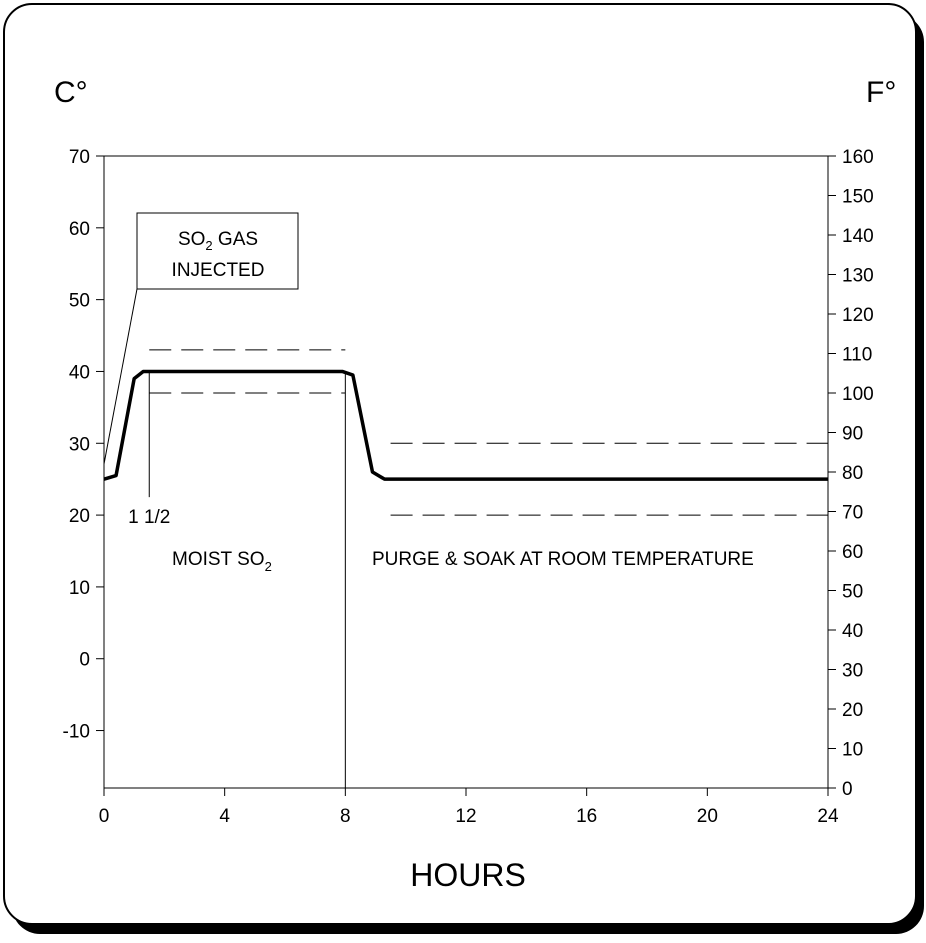  What do you see at coordinates (191, 239) in the screenshot?
I see `gas-so: SO` at bounding box center [191, 239].